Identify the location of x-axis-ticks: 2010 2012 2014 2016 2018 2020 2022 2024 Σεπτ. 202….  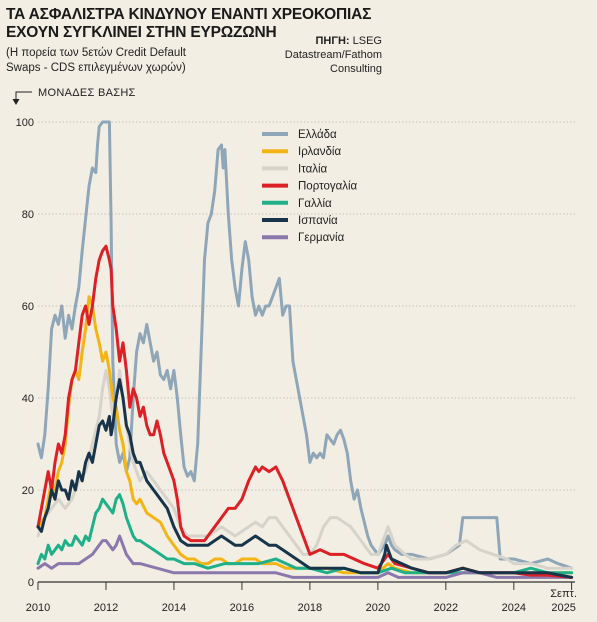
(301, 598).